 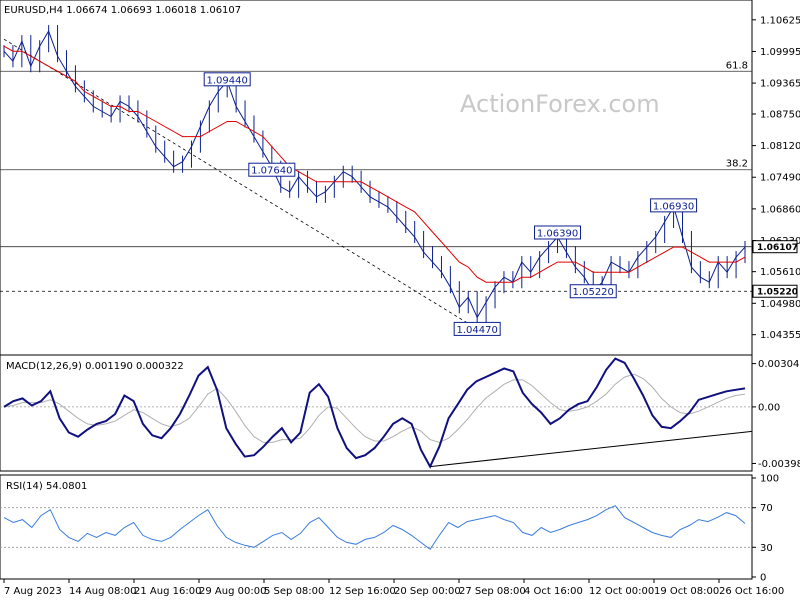 I want to click on macd-axis: 0.003046 0.00 -0.003981, so click(x=776, y=414).